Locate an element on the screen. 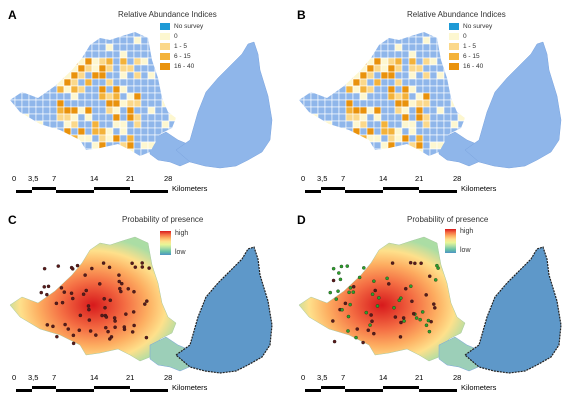 The width and height of the screenshot is (577, 409). legend-item-1-5: 1 - 5 is located at coordinates (462, 46).